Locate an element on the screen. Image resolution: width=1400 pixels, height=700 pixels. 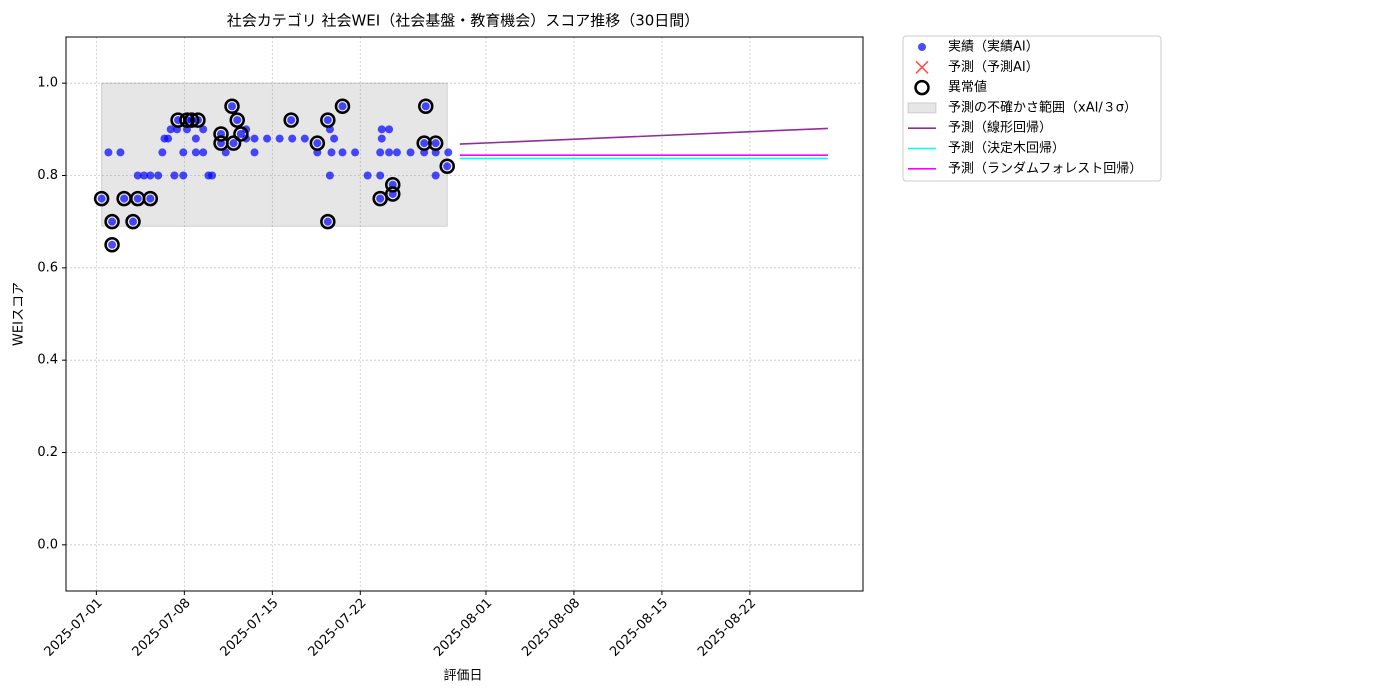
x-tick-label: 2025-08-22 is located at coordinates (727, 628).